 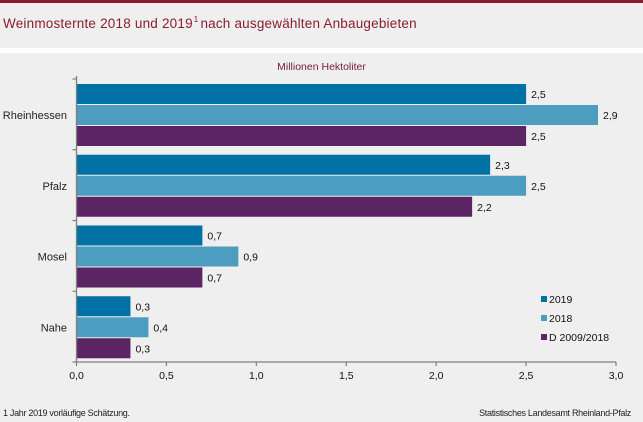 What do you see at coordinates (579, 338) in the screenshot?
I see `legend-label: D 2009/2018` at bounding box center [579, 338].